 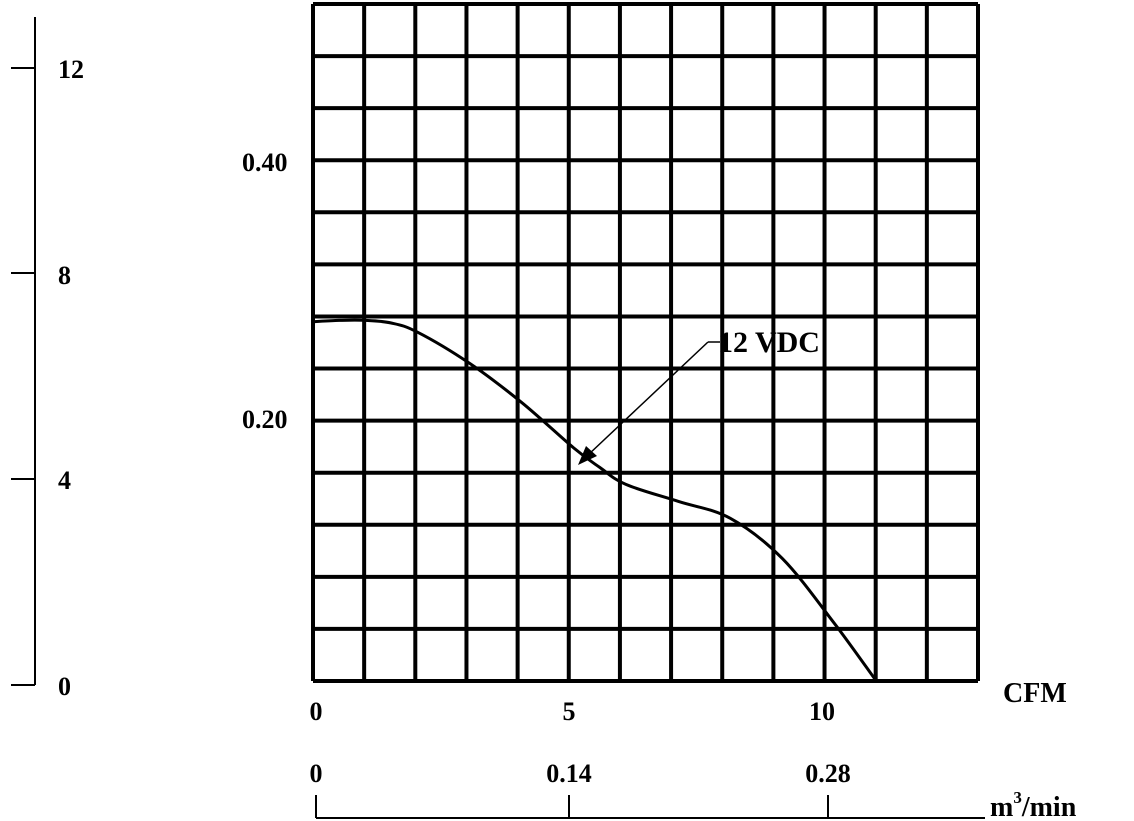 I want to click on annotation-arrow-line, so click(x=648, y=398).